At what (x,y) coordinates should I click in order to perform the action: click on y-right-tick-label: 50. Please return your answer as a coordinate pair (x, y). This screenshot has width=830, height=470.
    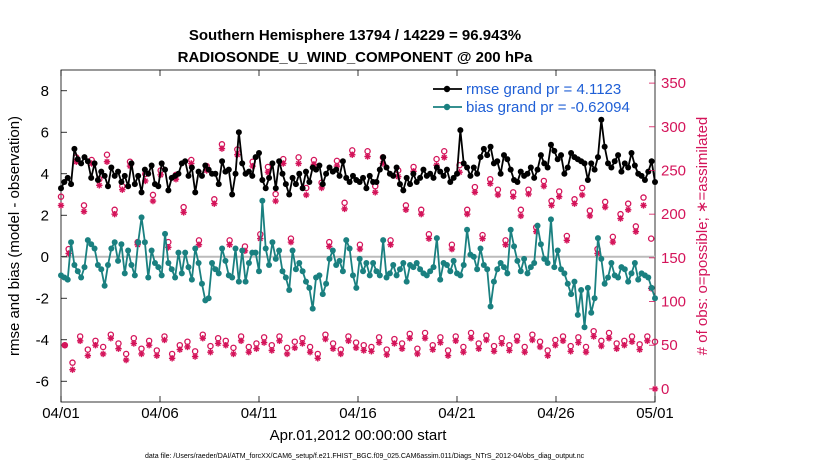
    Looking at the image, I should click on (669, 345).